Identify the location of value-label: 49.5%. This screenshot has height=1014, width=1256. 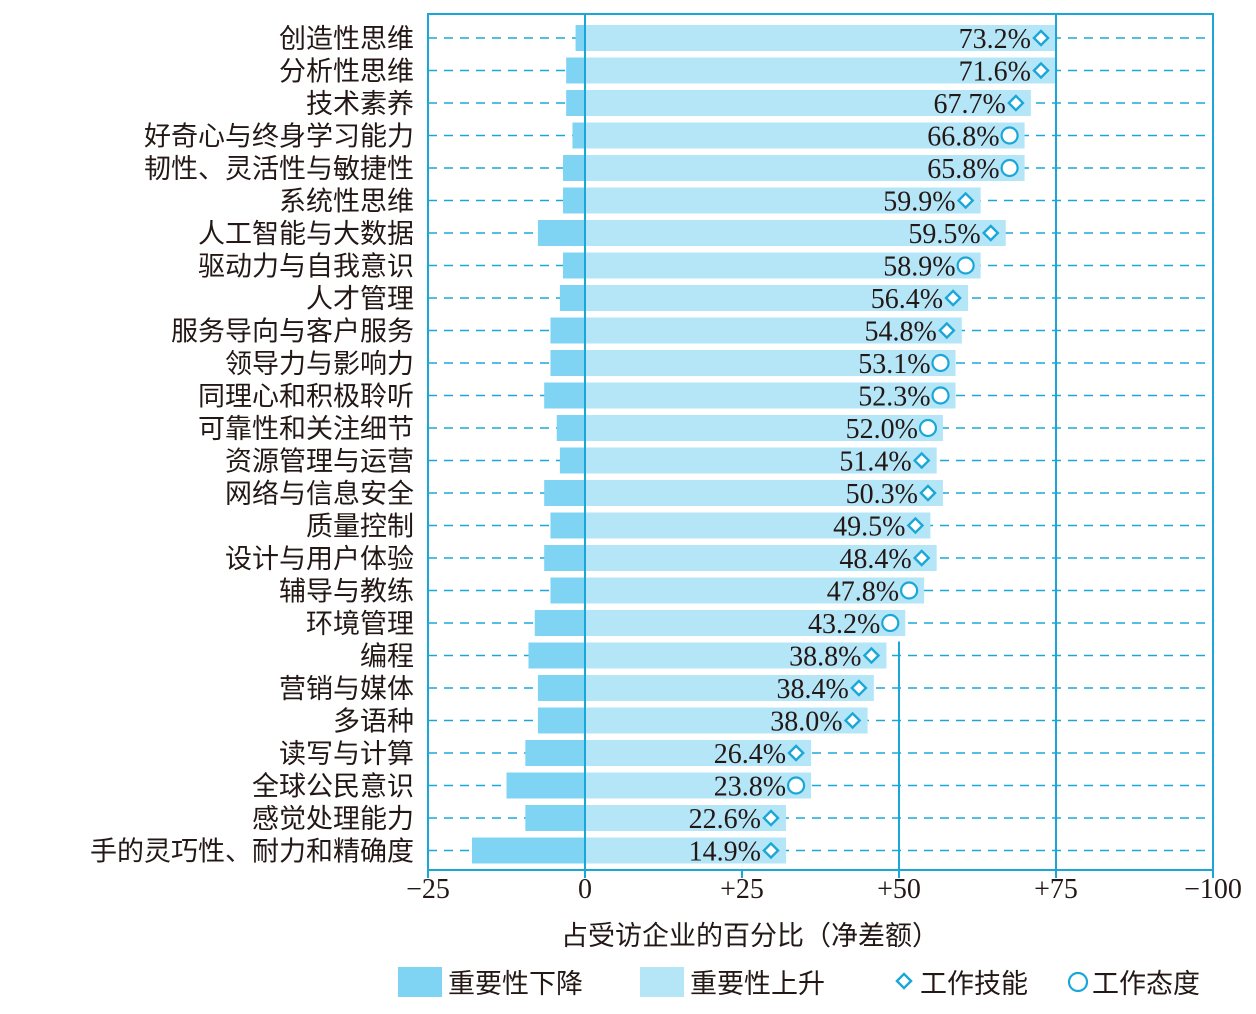
(869, 527).